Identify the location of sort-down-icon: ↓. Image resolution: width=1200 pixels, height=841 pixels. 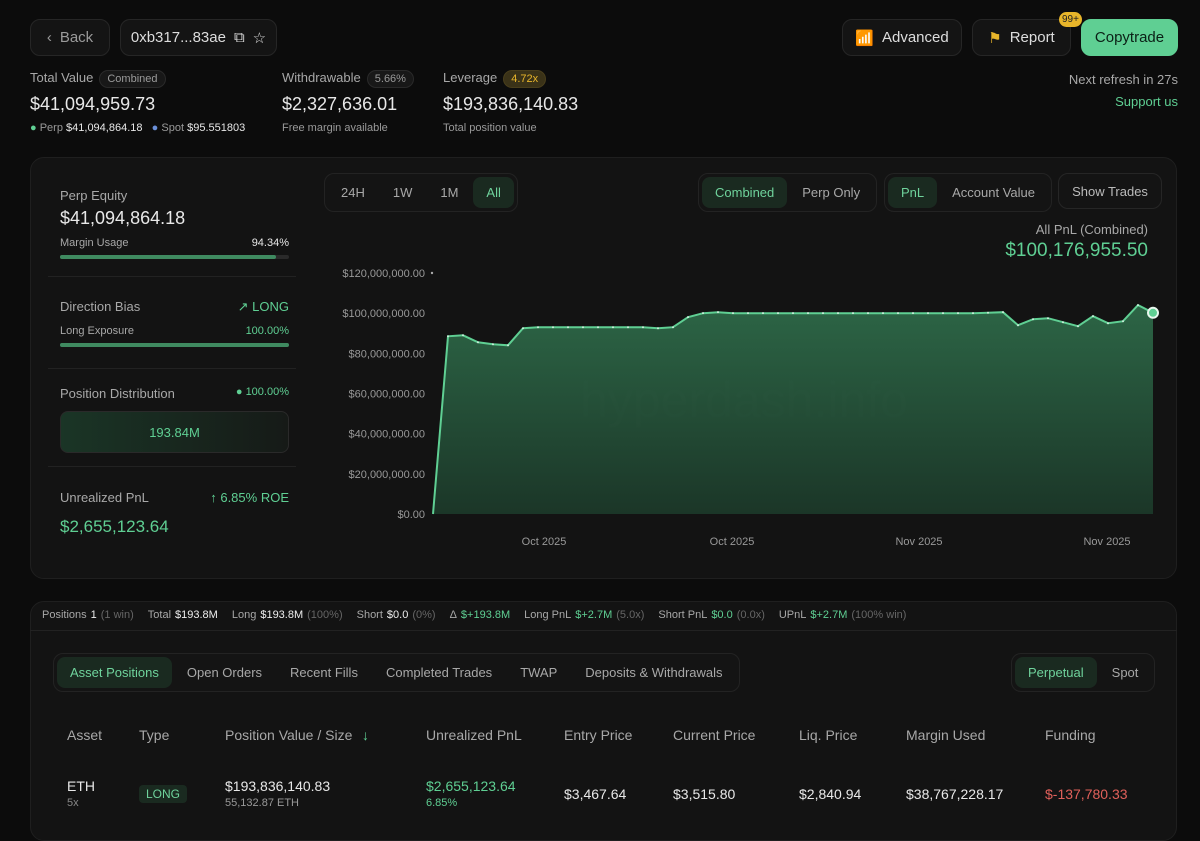
(365, 735).